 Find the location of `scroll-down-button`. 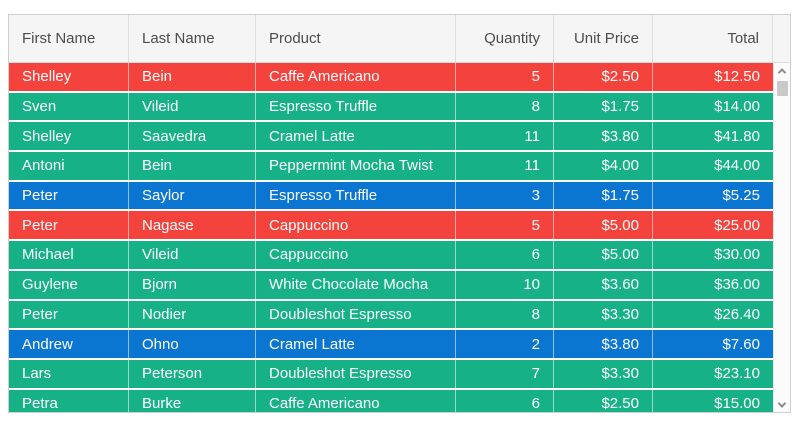

scroll-down-button is located at coordinates (782, 404).